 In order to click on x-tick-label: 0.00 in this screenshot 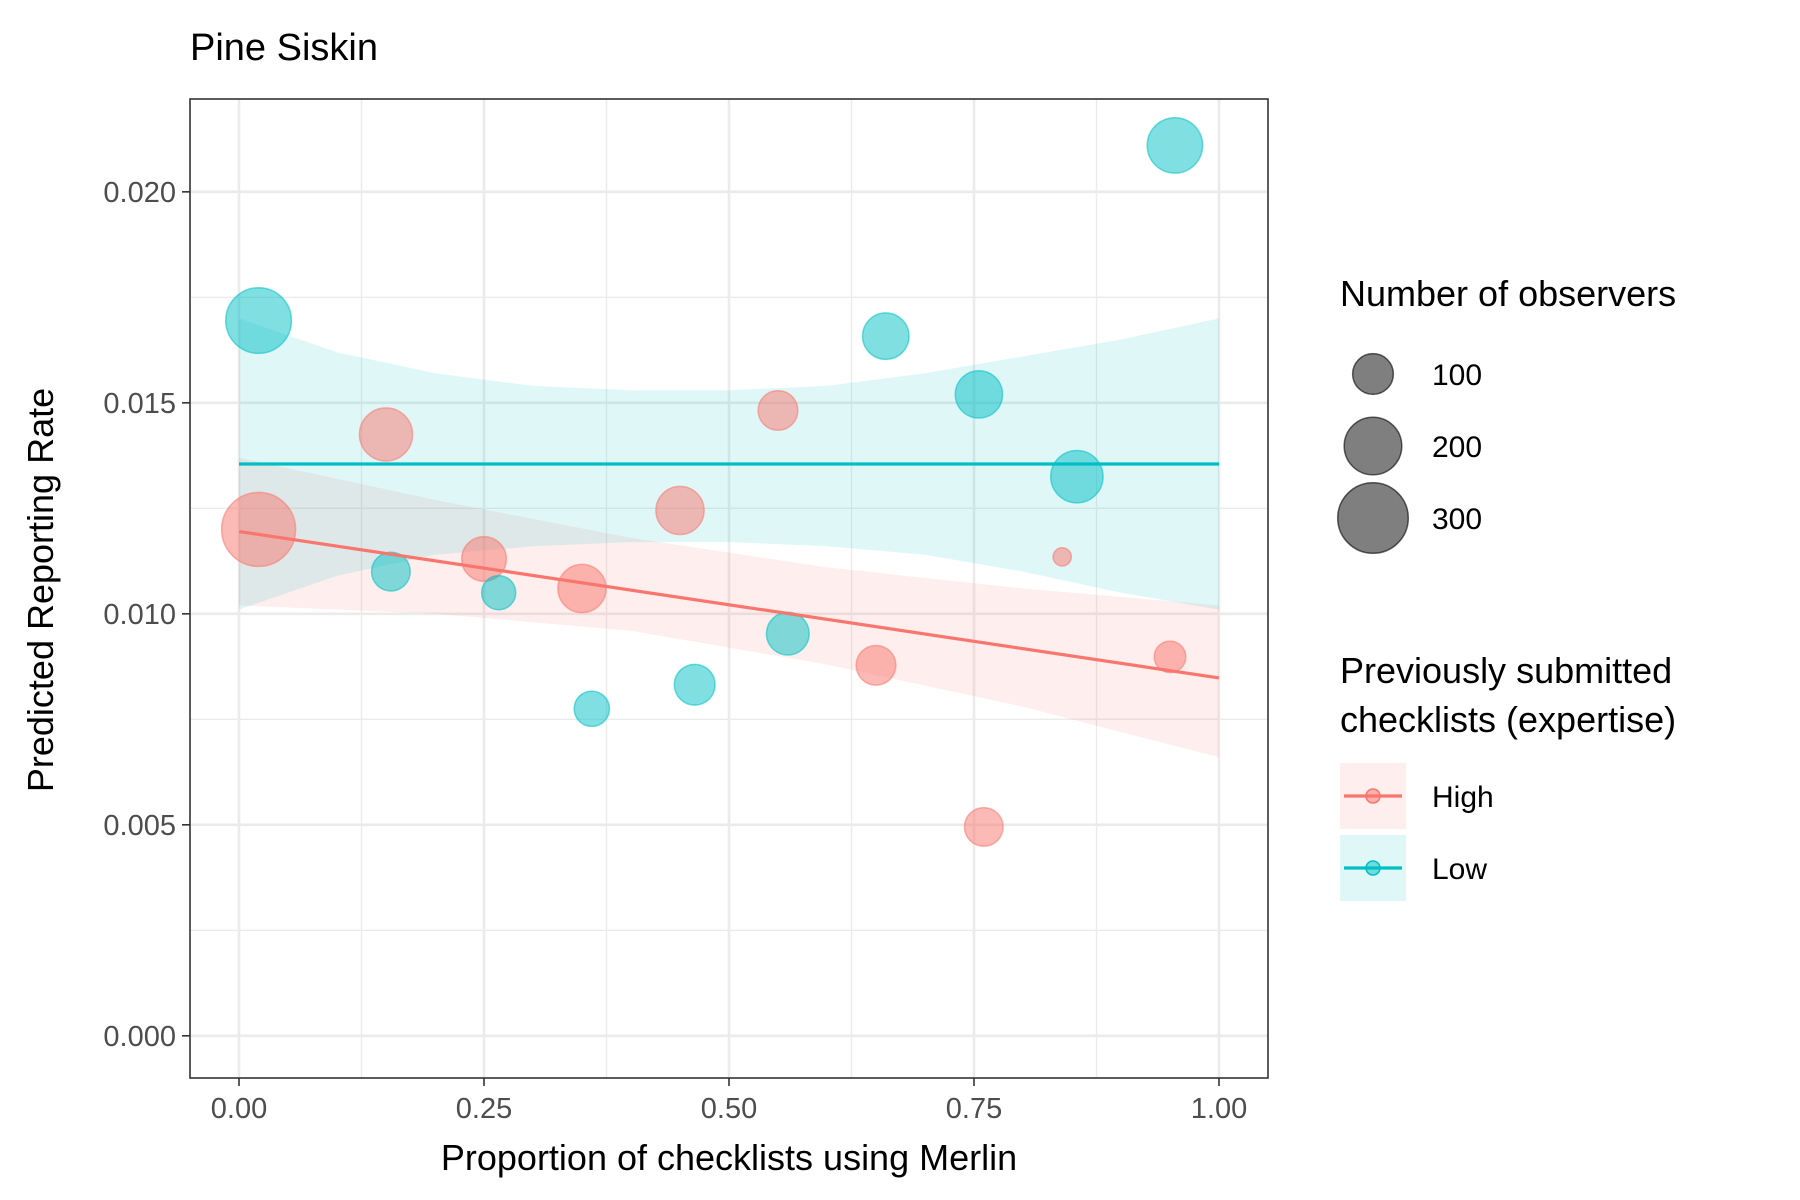, I will do `click(239, 1109)`.